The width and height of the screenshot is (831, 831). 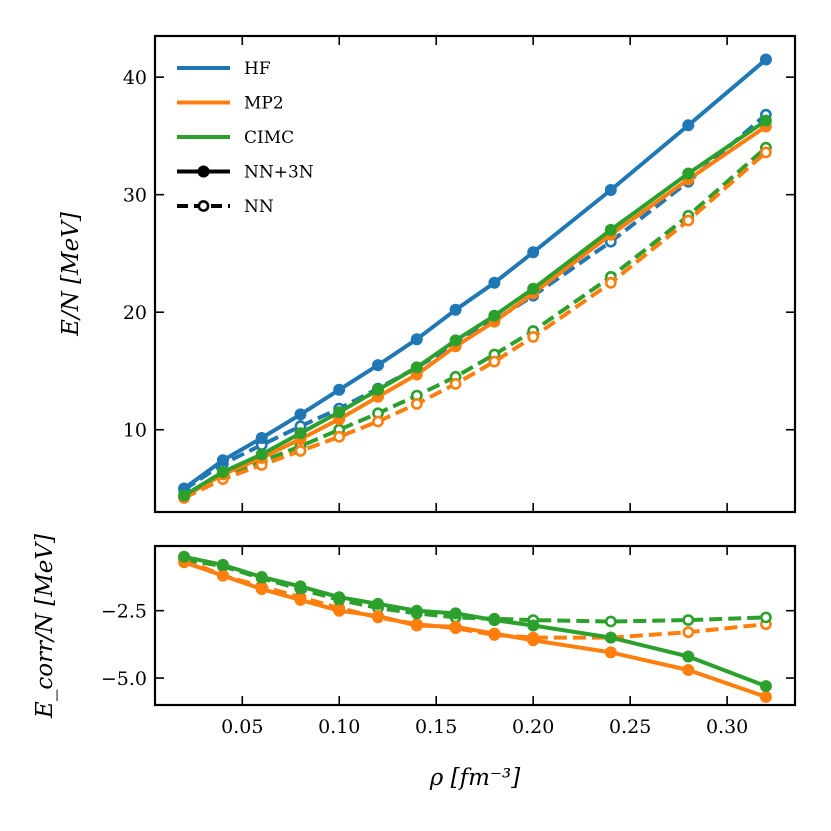 What do you see at coordinates (242, 727) in the screenshot?
I see `x-tick-label: 0.05` at bounding box center [242, 727].